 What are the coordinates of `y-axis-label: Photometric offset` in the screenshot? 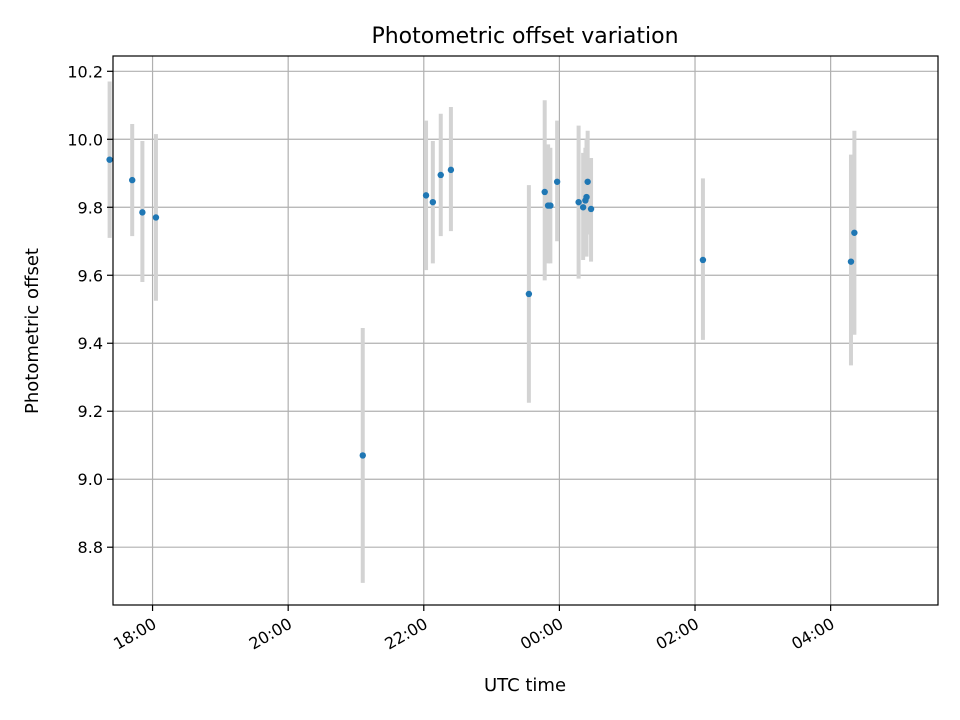 It's located at (32, 331).